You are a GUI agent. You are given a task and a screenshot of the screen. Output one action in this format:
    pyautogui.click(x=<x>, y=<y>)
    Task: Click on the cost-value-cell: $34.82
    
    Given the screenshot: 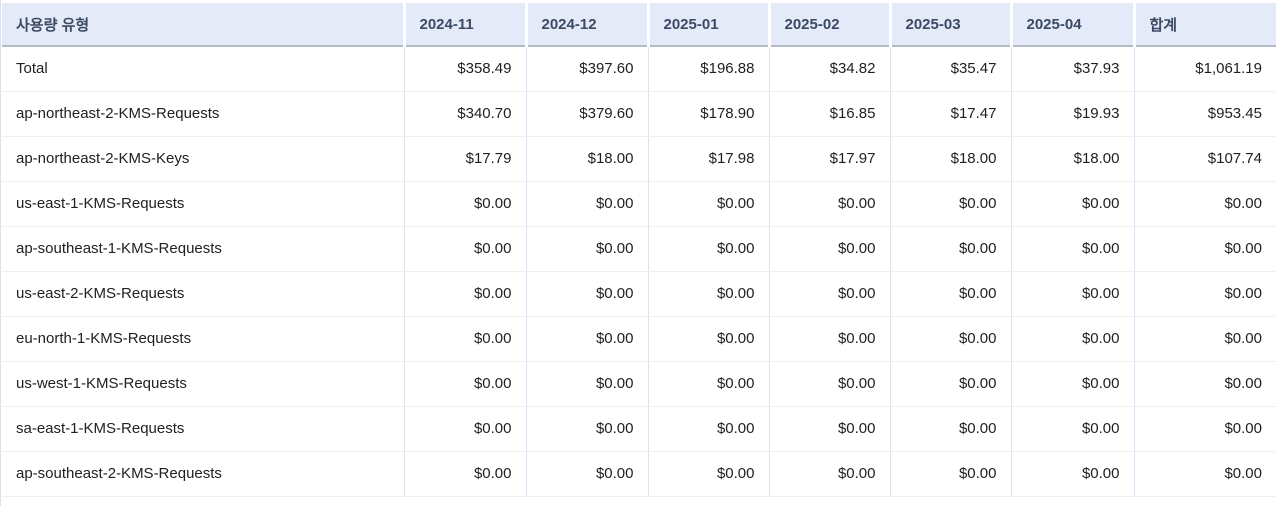 What is the action you would take?
    pyautogui.click(x=829, y=69)
    